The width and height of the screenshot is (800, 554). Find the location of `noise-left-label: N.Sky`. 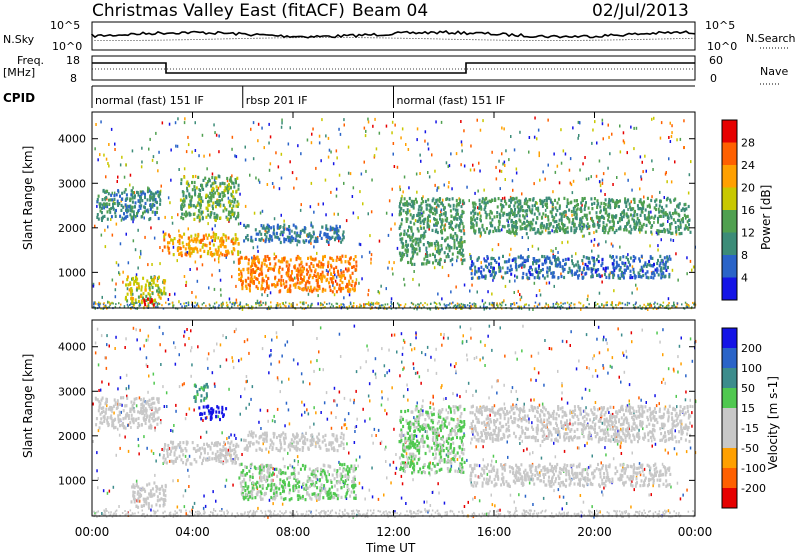

noise-left-label: N.Sky is located at coordinates (19, 39).